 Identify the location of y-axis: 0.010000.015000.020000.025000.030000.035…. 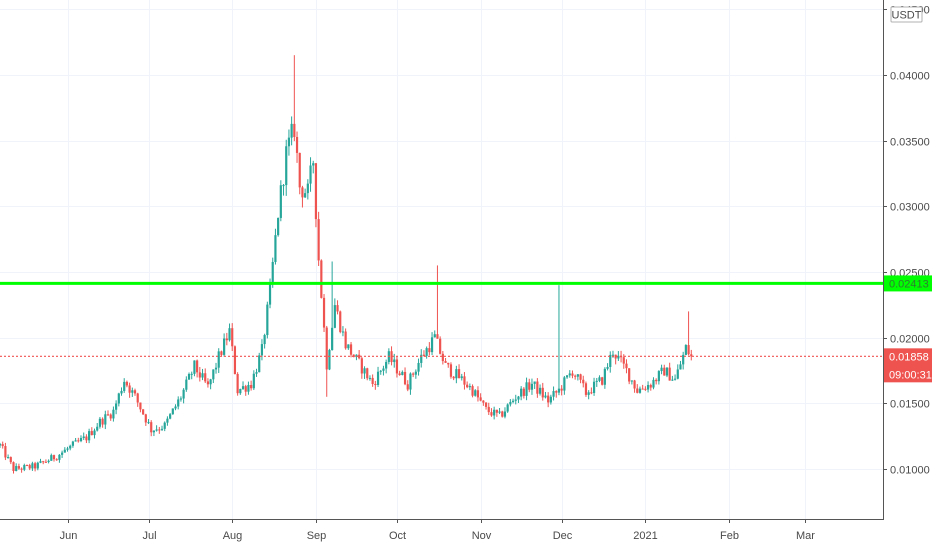
(906, 241).